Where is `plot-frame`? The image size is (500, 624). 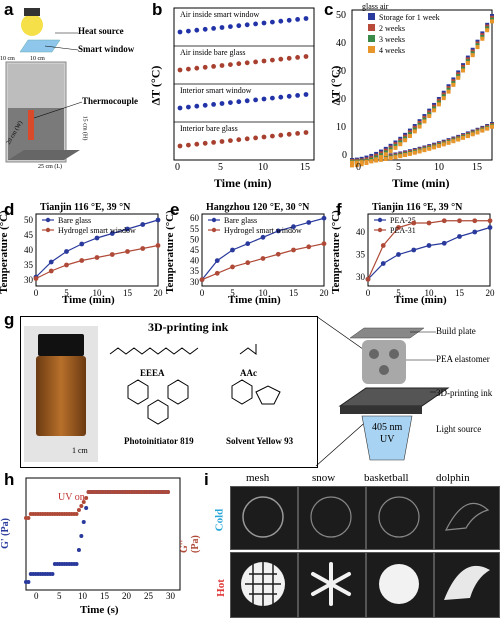
plot-frame is located at coordinates (429, 250).